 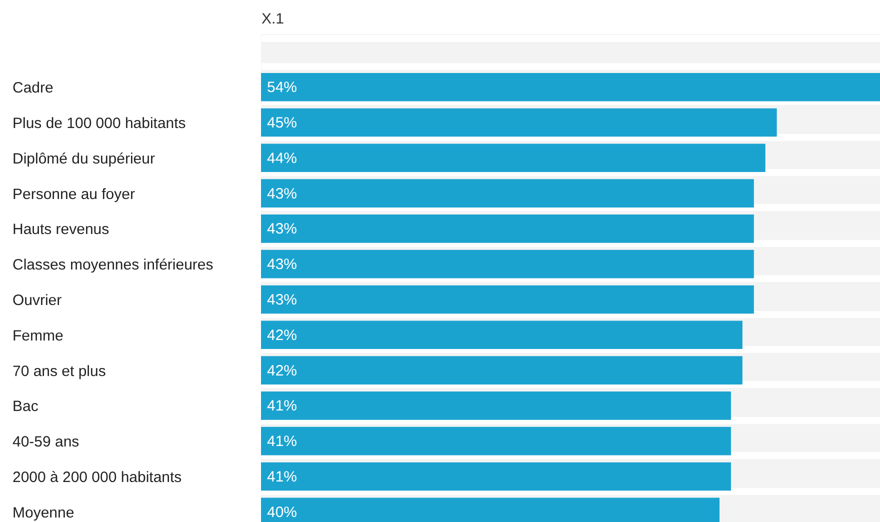 I want to click on data-label: 44%, so click(x=282, y=158).